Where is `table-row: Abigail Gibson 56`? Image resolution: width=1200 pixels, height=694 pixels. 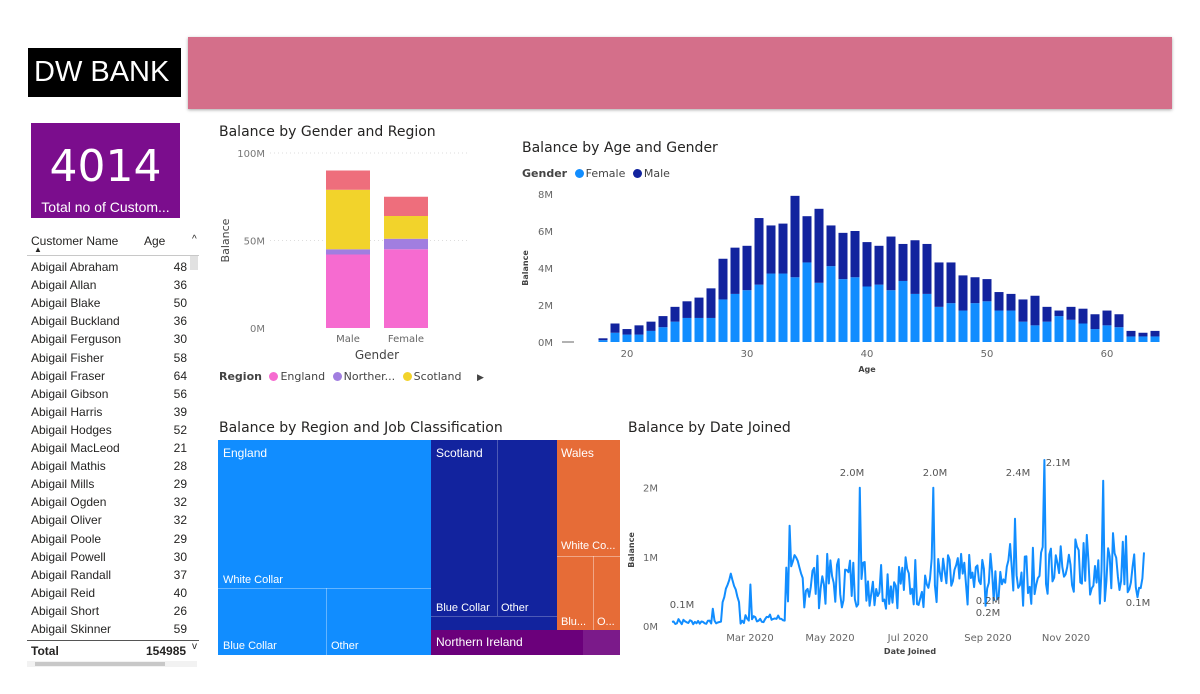
table-row: Abigail Gibson 56 is located at coordinates (109, 394).